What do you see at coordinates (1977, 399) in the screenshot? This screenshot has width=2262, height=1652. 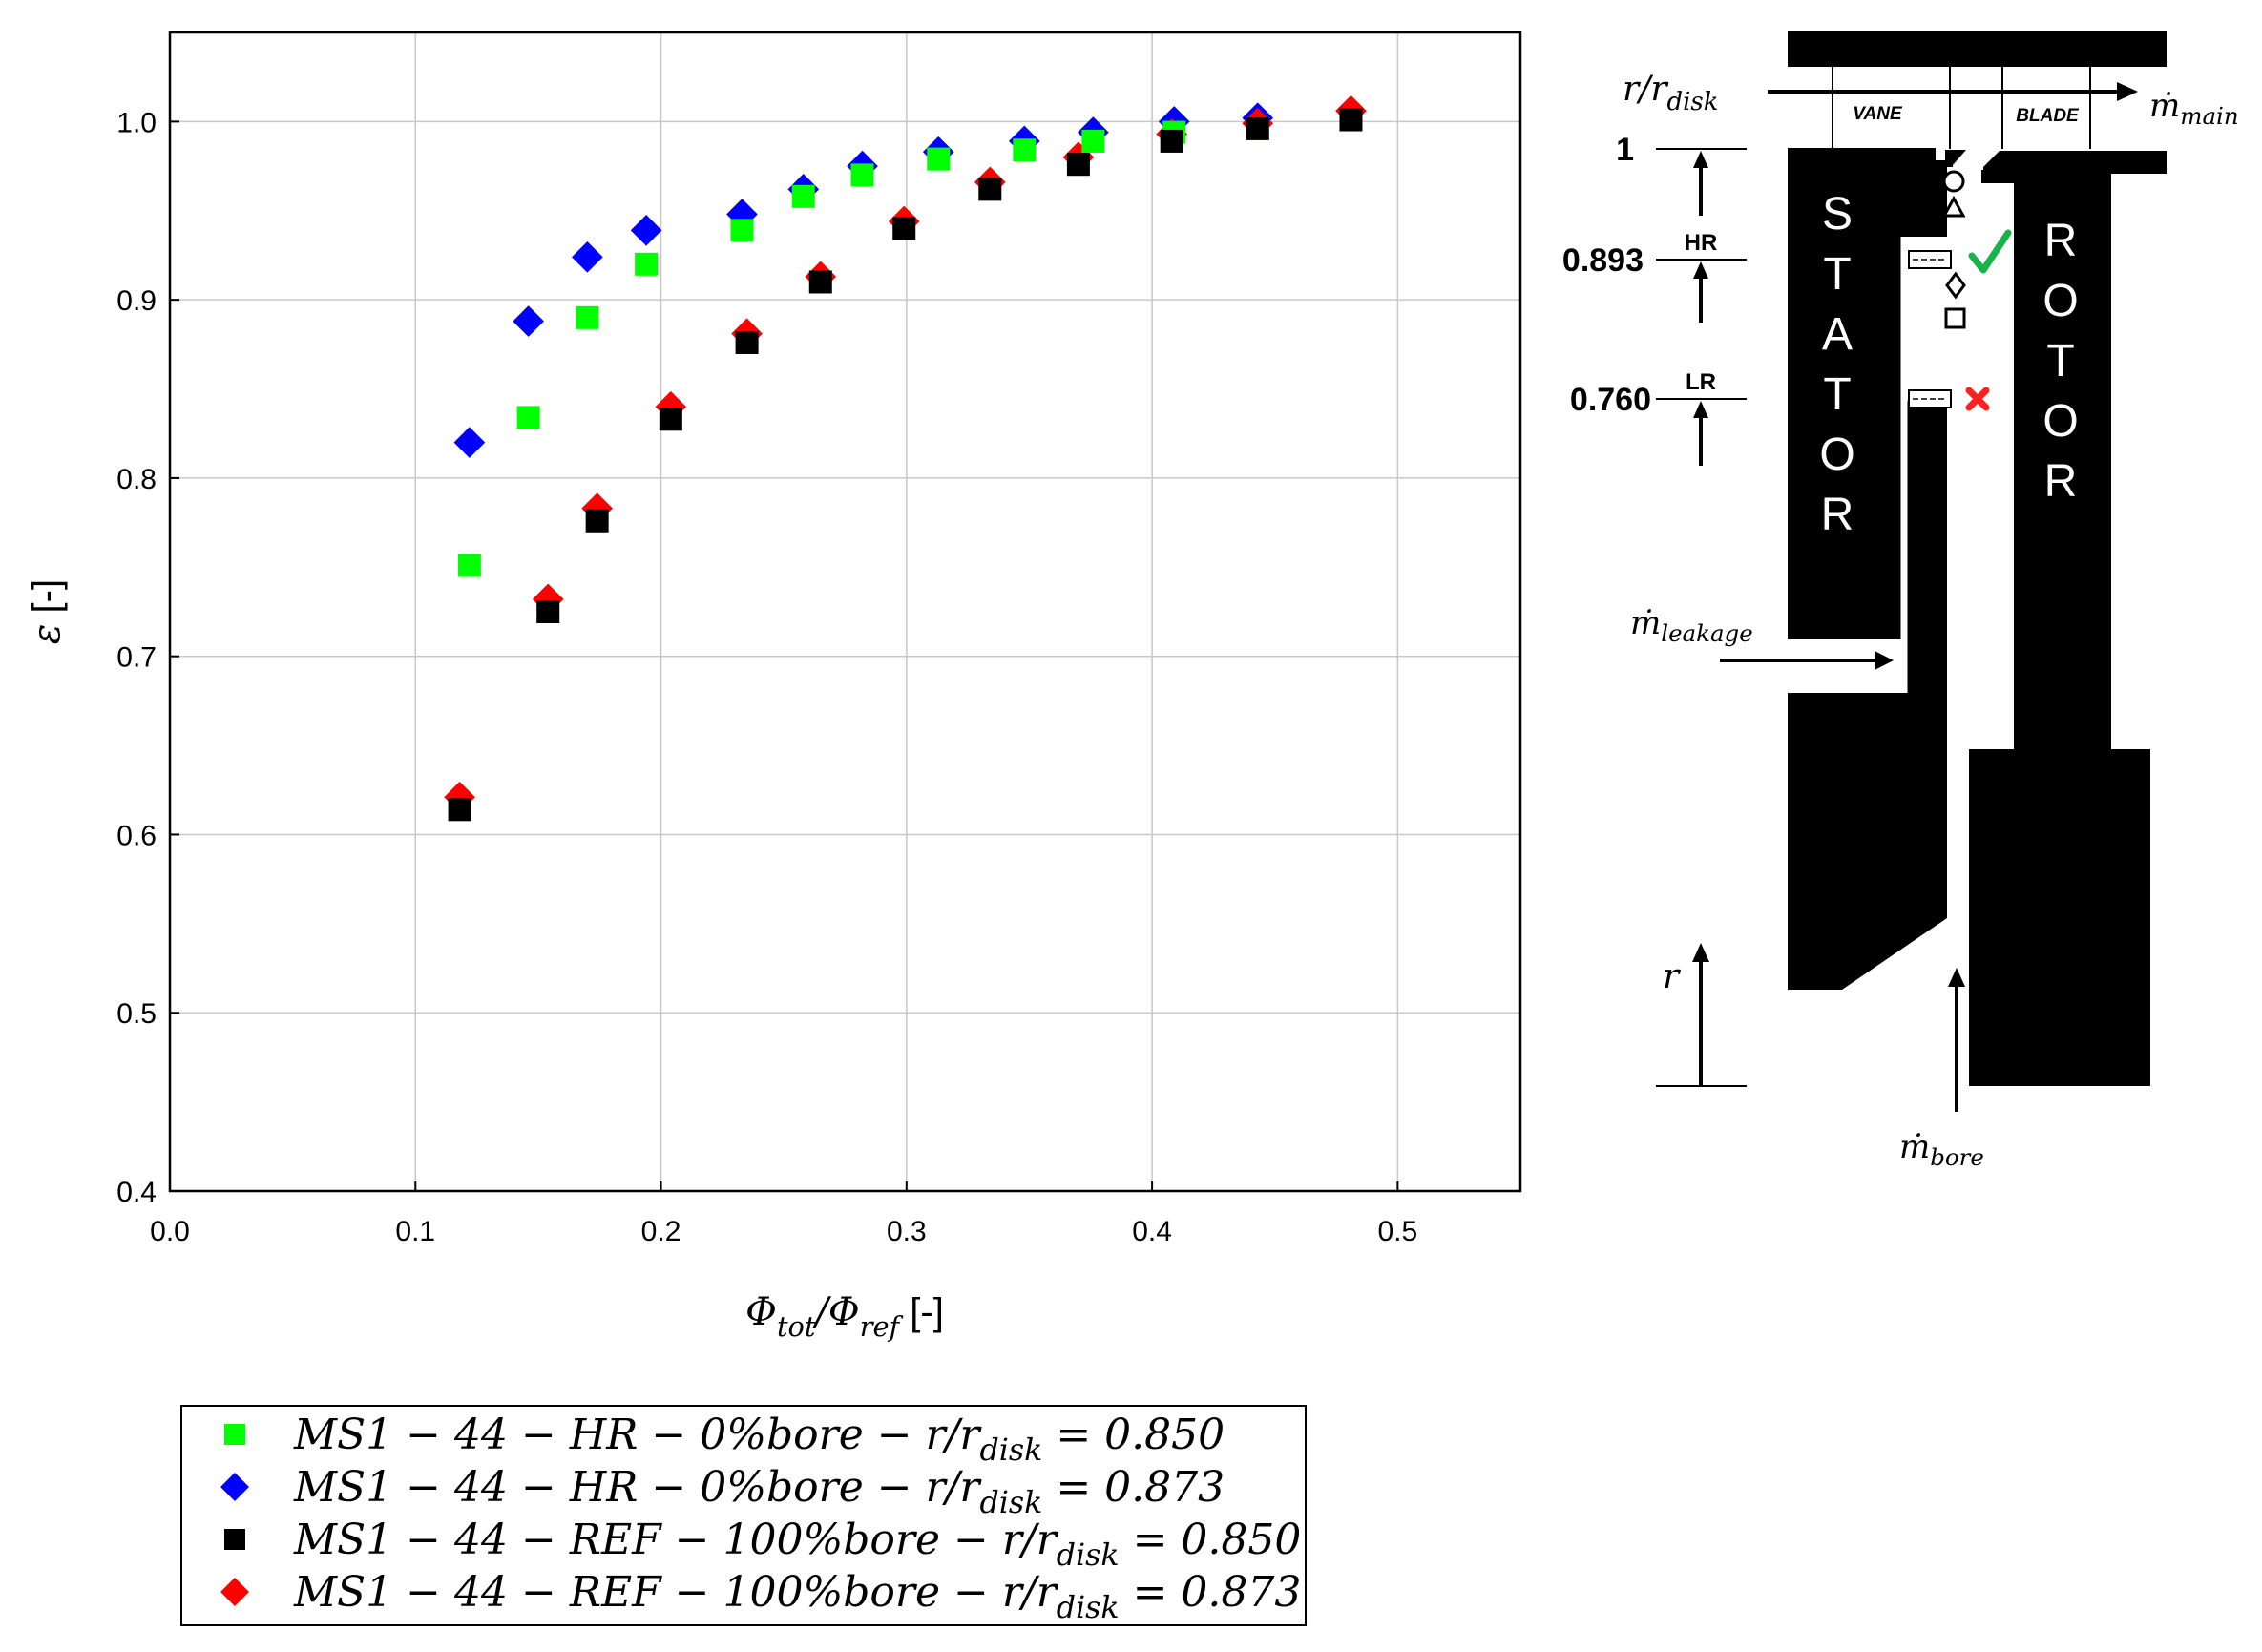 I see `cross-icon` at bounding box center [1977, 399].